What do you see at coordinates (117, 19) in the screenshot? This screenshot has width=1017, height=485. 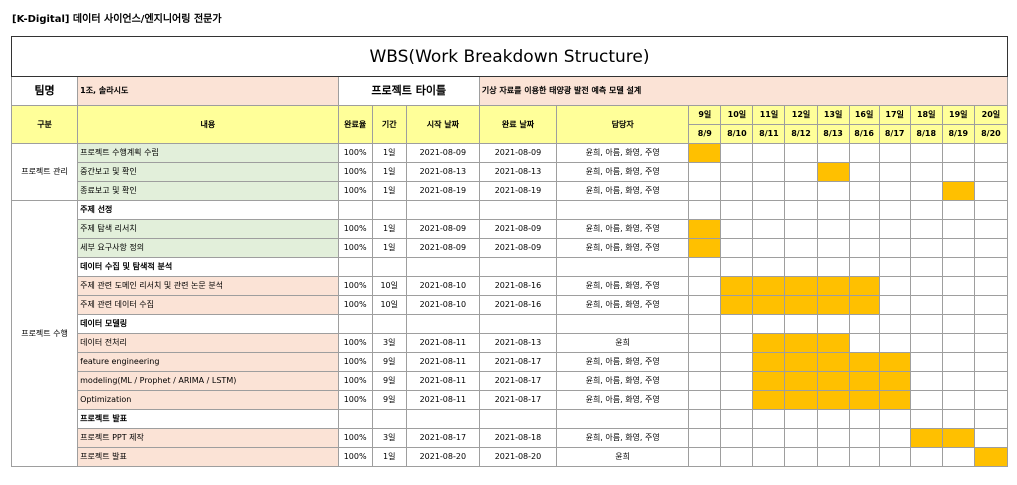 I see `header-note: [K-Digital] 데이터 사이언스/엔지니어링 전문가` at bounding box center [117, 19].